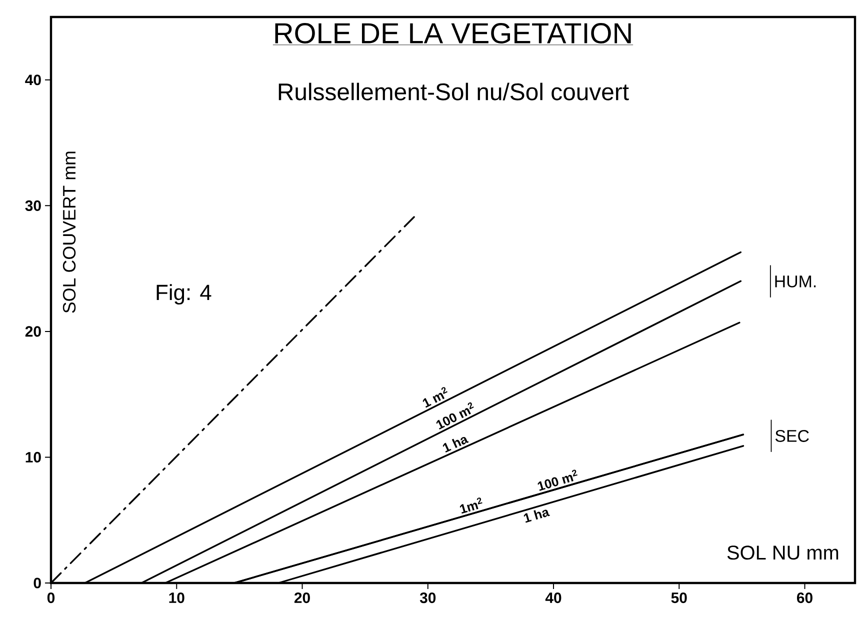 Image resolution: width=860 pixels, height=620 pixels. I want to click on annotation: SEC, so click(792, 436).